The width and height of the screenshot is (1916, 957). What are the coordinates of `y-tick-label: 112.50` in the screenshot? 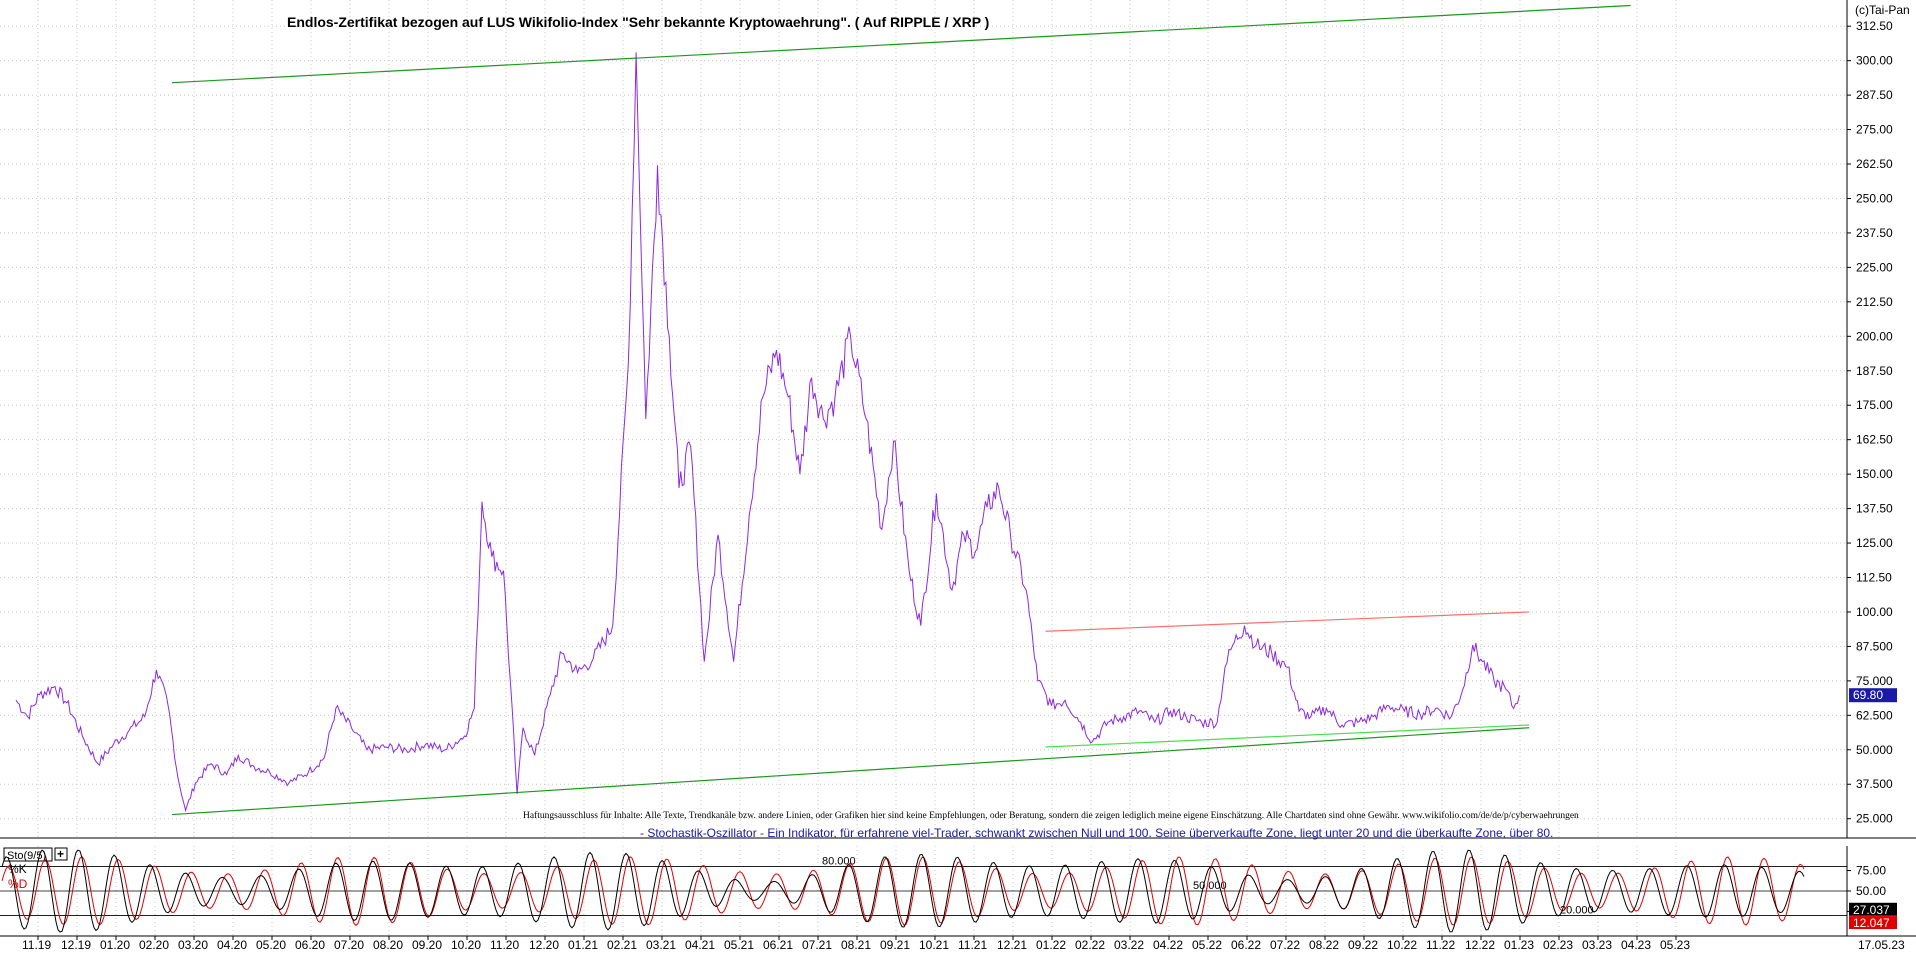 It's located at (1874, 578).